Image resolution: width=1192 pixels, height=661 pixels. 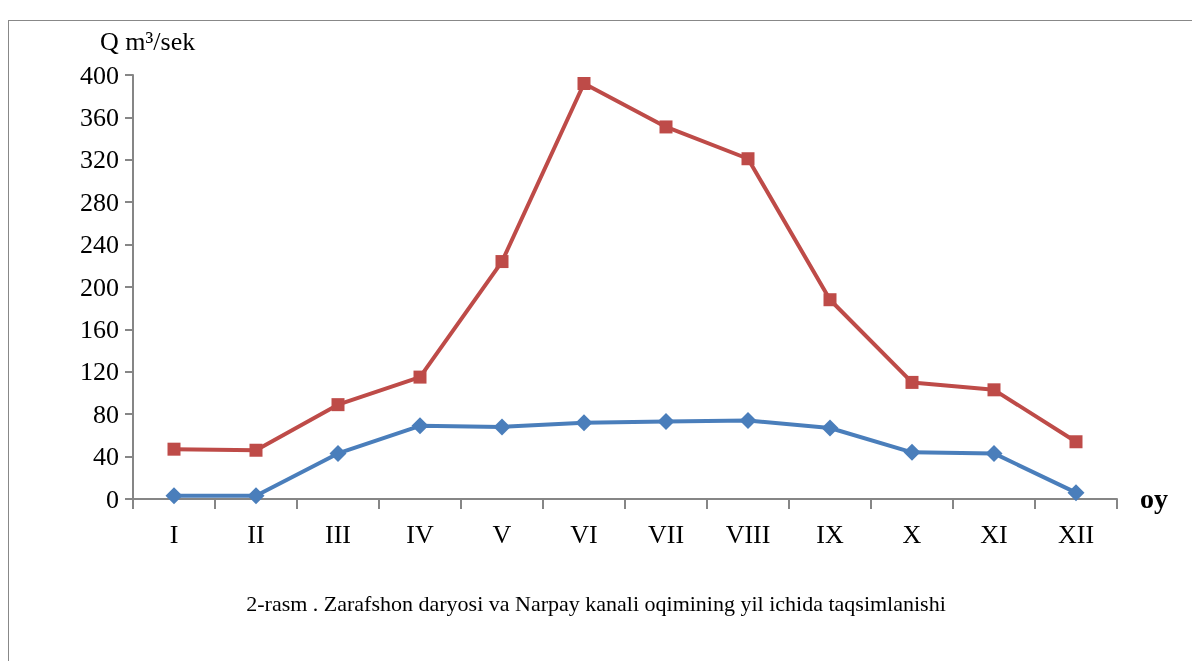 I want to click on y-tick-label: 80, so click(x=106, y=414).